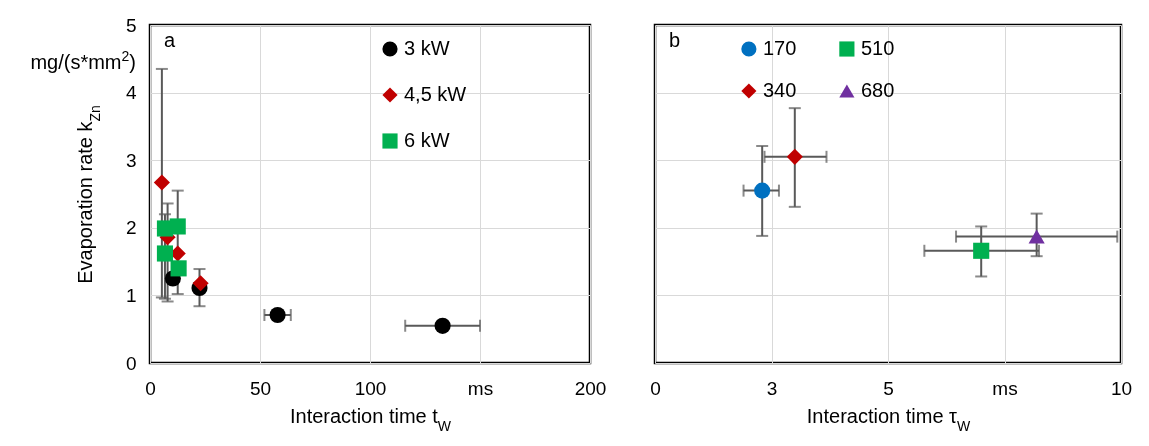 The image size is (1149, 446). What do you see at coordinates (170, 40) in the screenshot?
I see `annotation: a` at bounding box center [170, 40].